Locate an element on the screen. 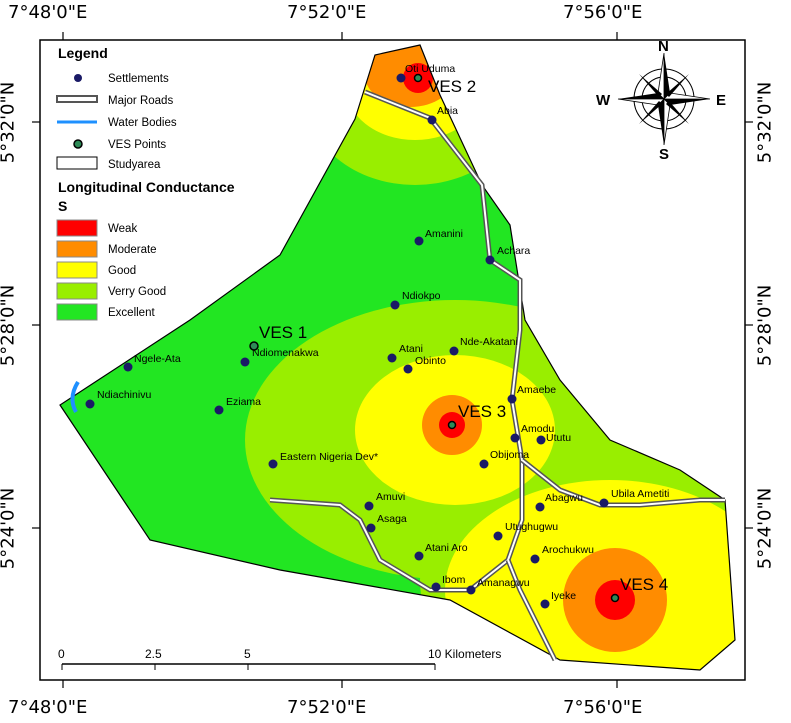 Image resolution: width=791 pixels, height=723 pixels. legend-swatch-verygood is located at coordinates (77, 291).